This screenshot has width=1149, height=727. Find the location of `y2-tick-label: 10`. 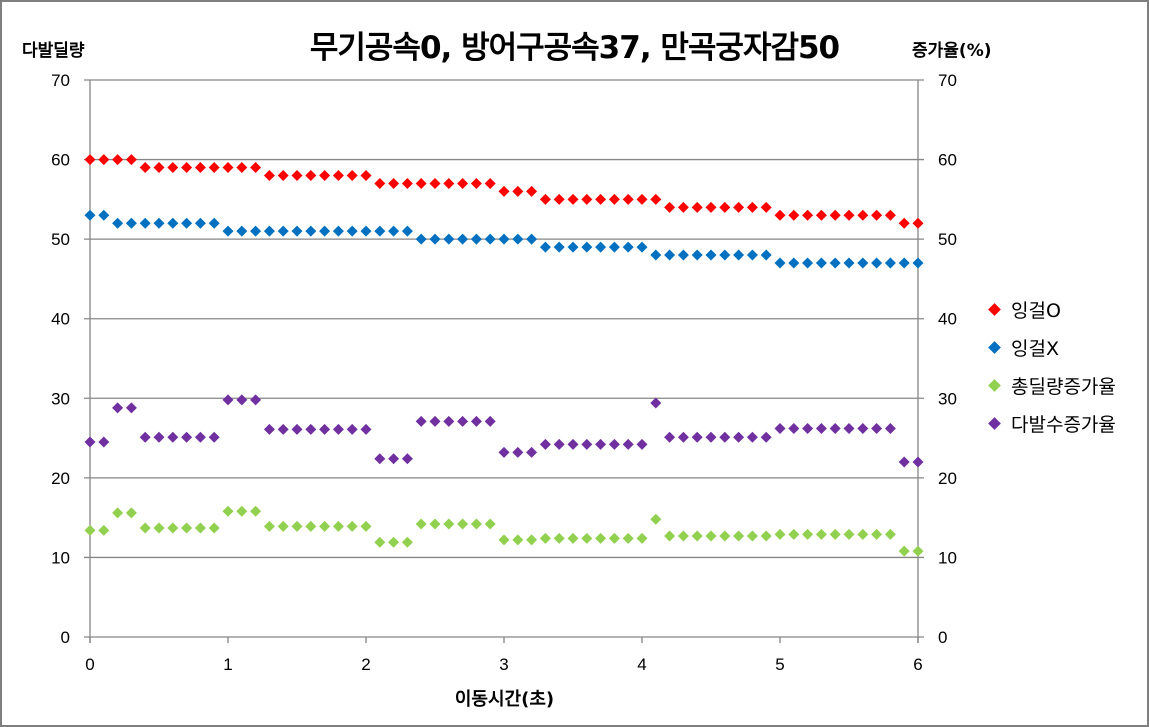

y2-tick-label: 10 is located at coordinates (947, 557).